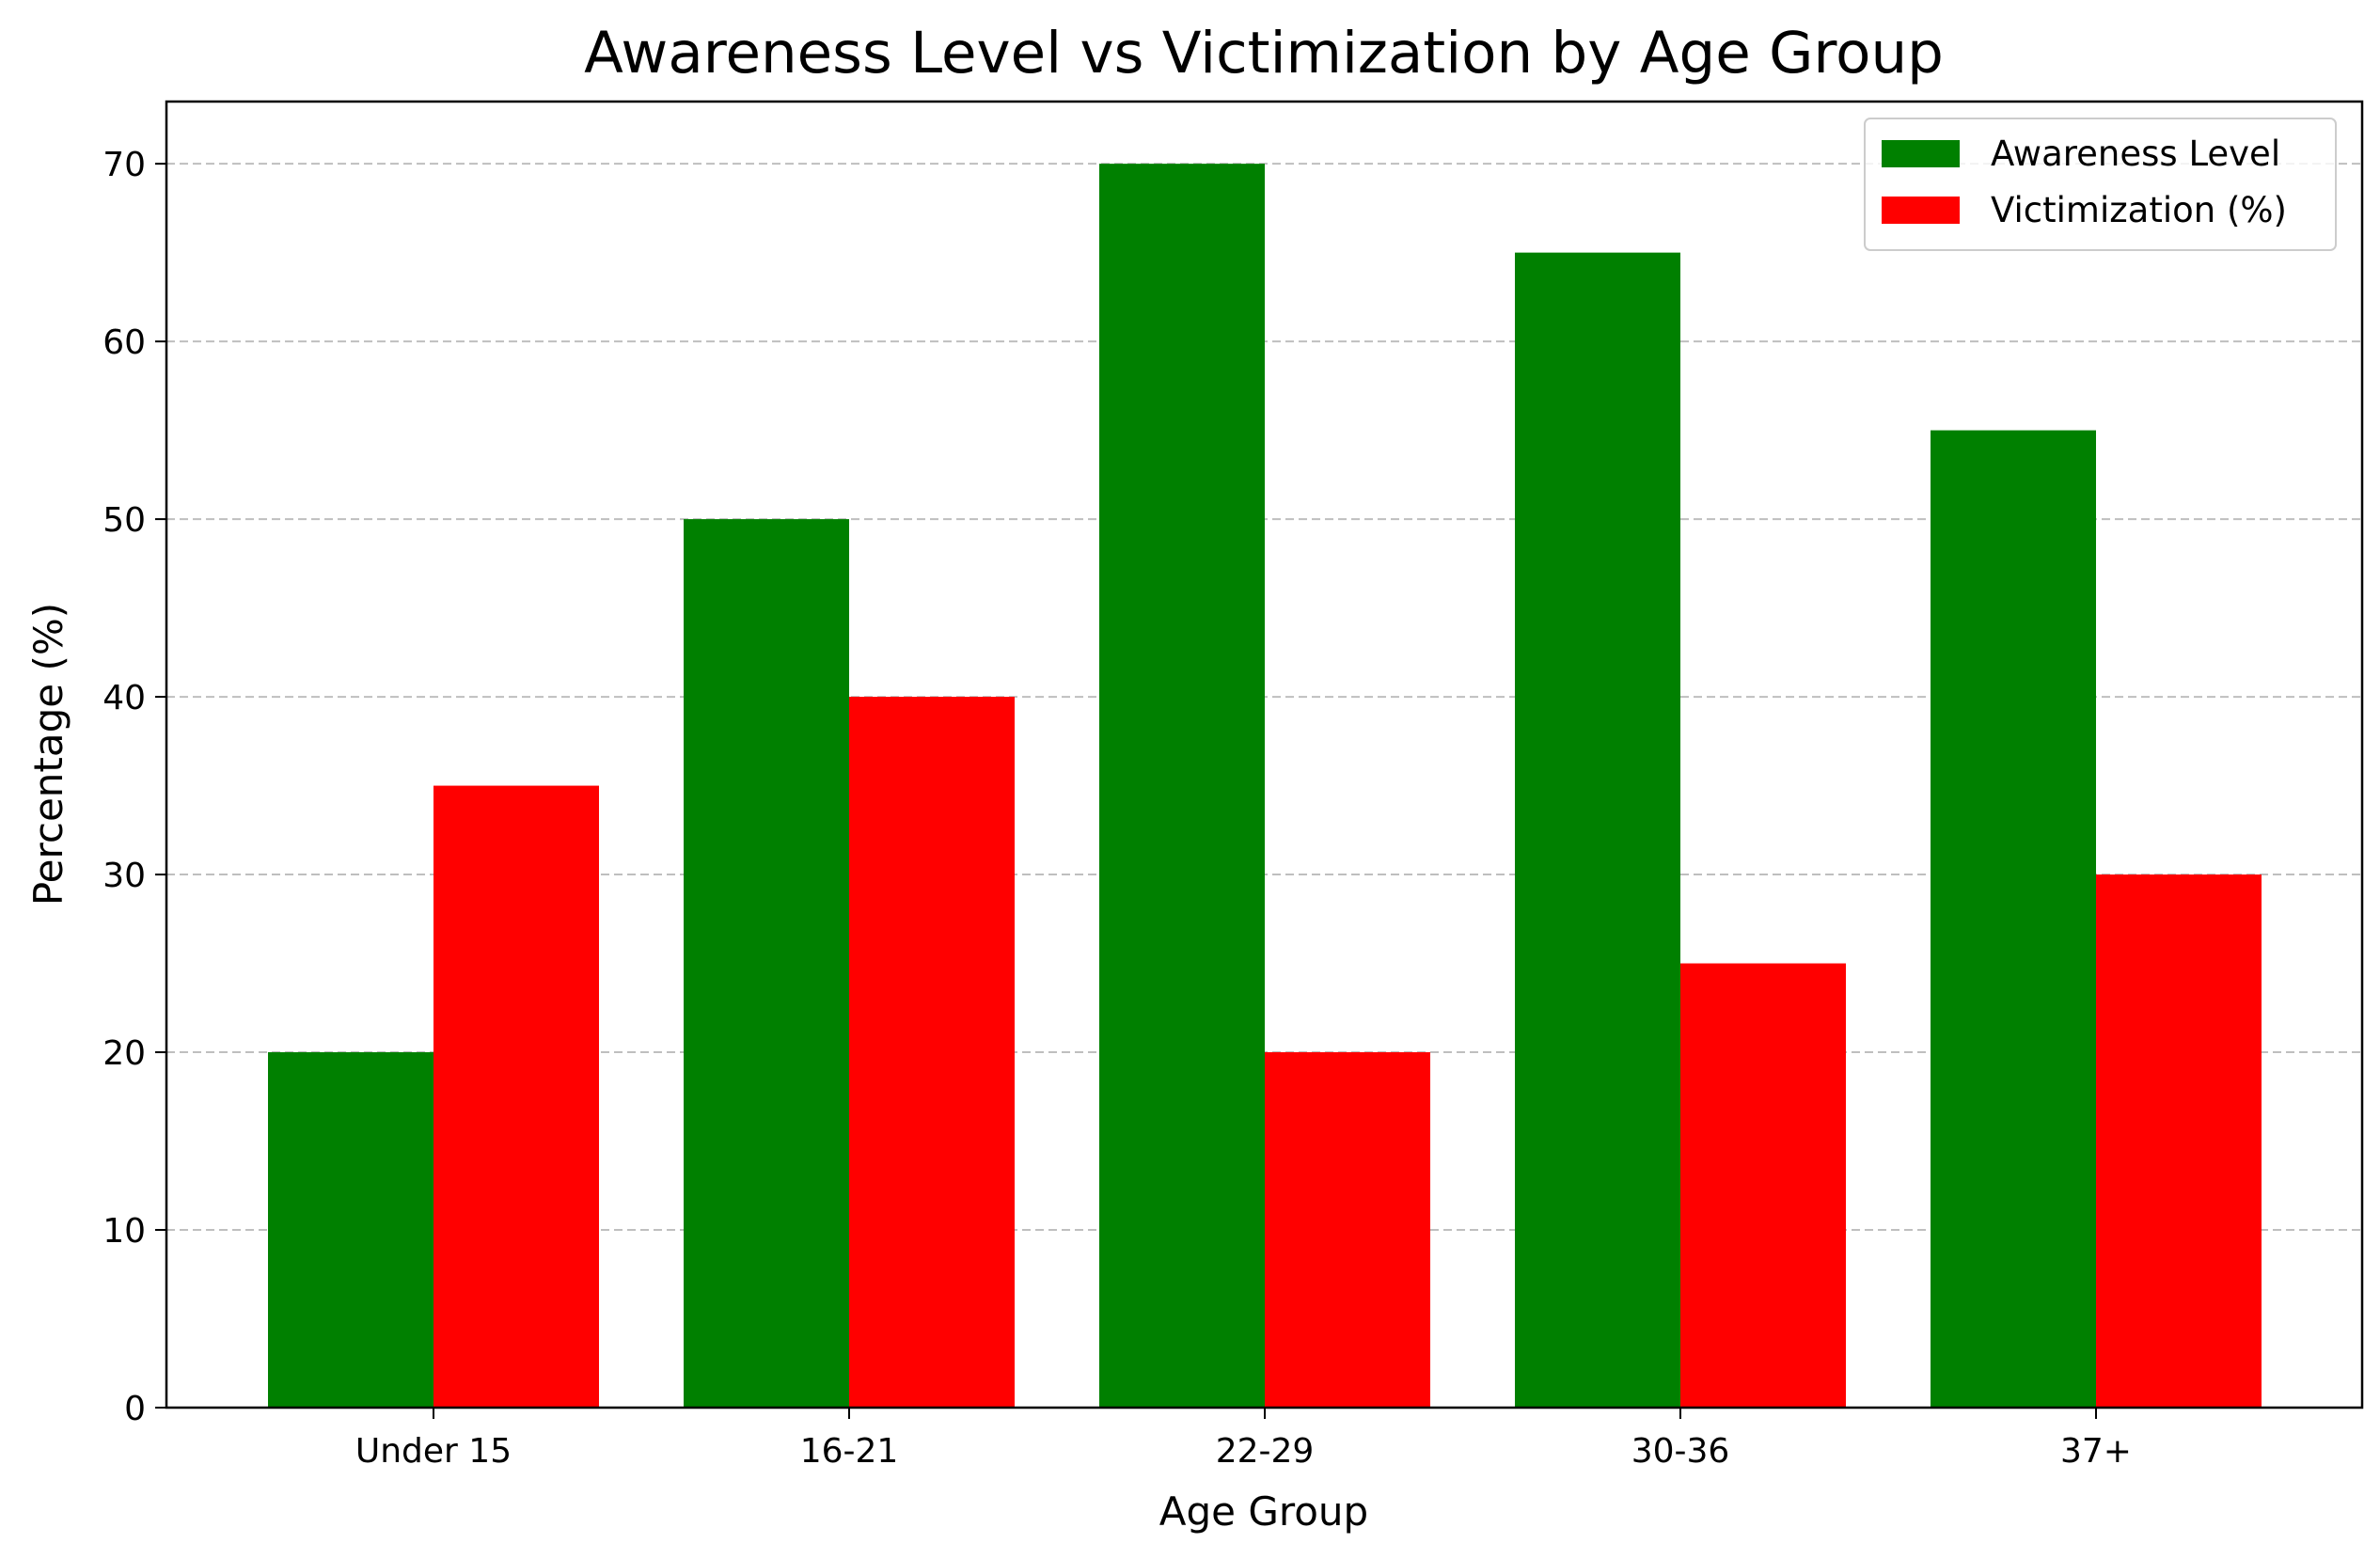  Describe the element at coordinates (124, 876) in the screenshot. I see `y-tick-label-3: 30` at that location.